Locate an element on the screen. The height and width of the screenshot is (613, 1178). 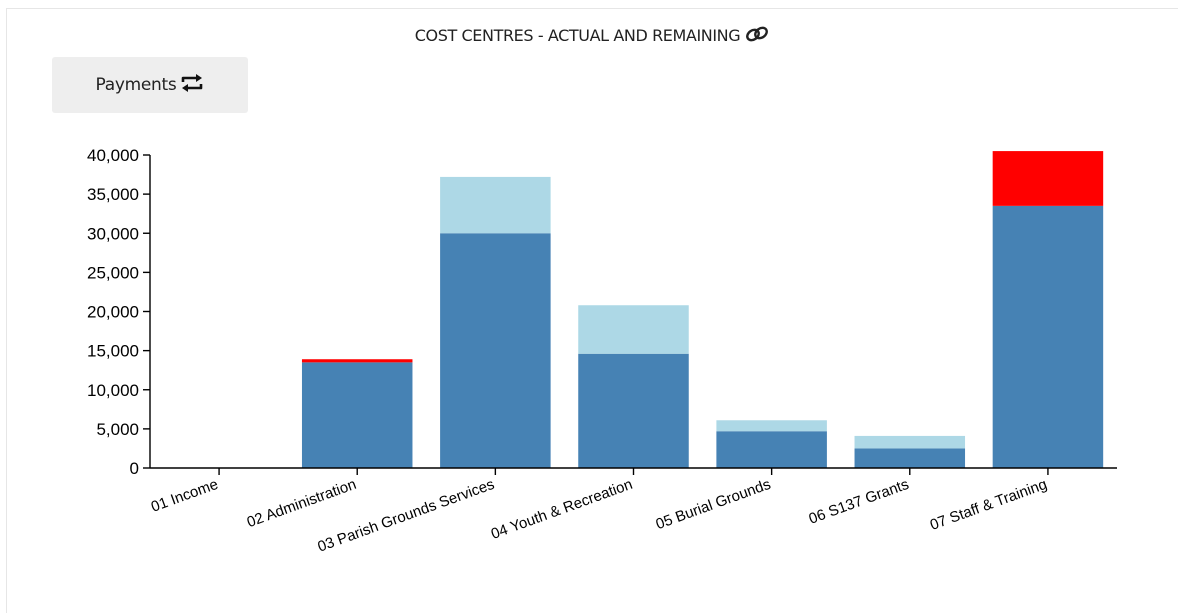
x-tick-label: 04 Youth & Recreation is located at coordinates (562, 509).